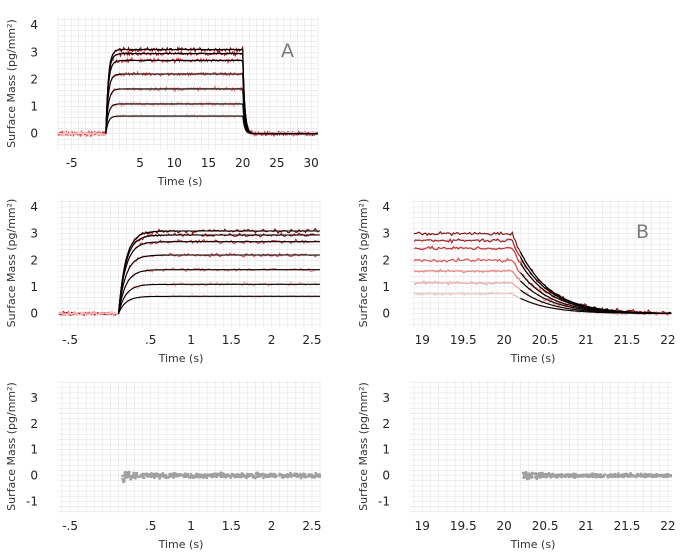 The image size is (700, 558). What do you see at coordinates (276, 163) in the screenshot?
I see `panel-a-x-tick: 25` at bounding box center [276, 163].